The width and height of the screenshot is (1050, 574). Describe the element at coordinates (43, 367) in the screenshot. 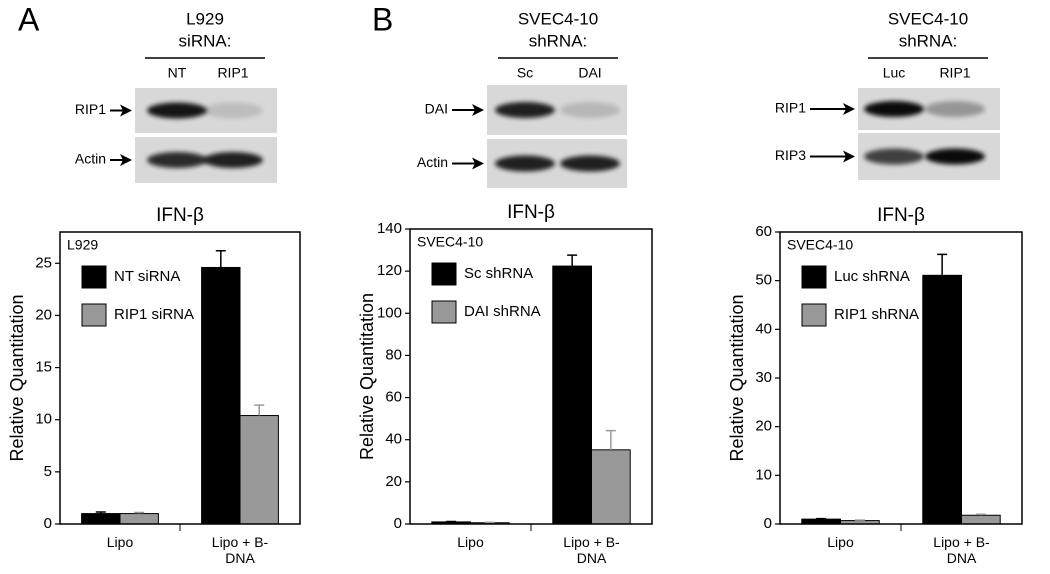

I see `y-tick-label: 15` at that location.